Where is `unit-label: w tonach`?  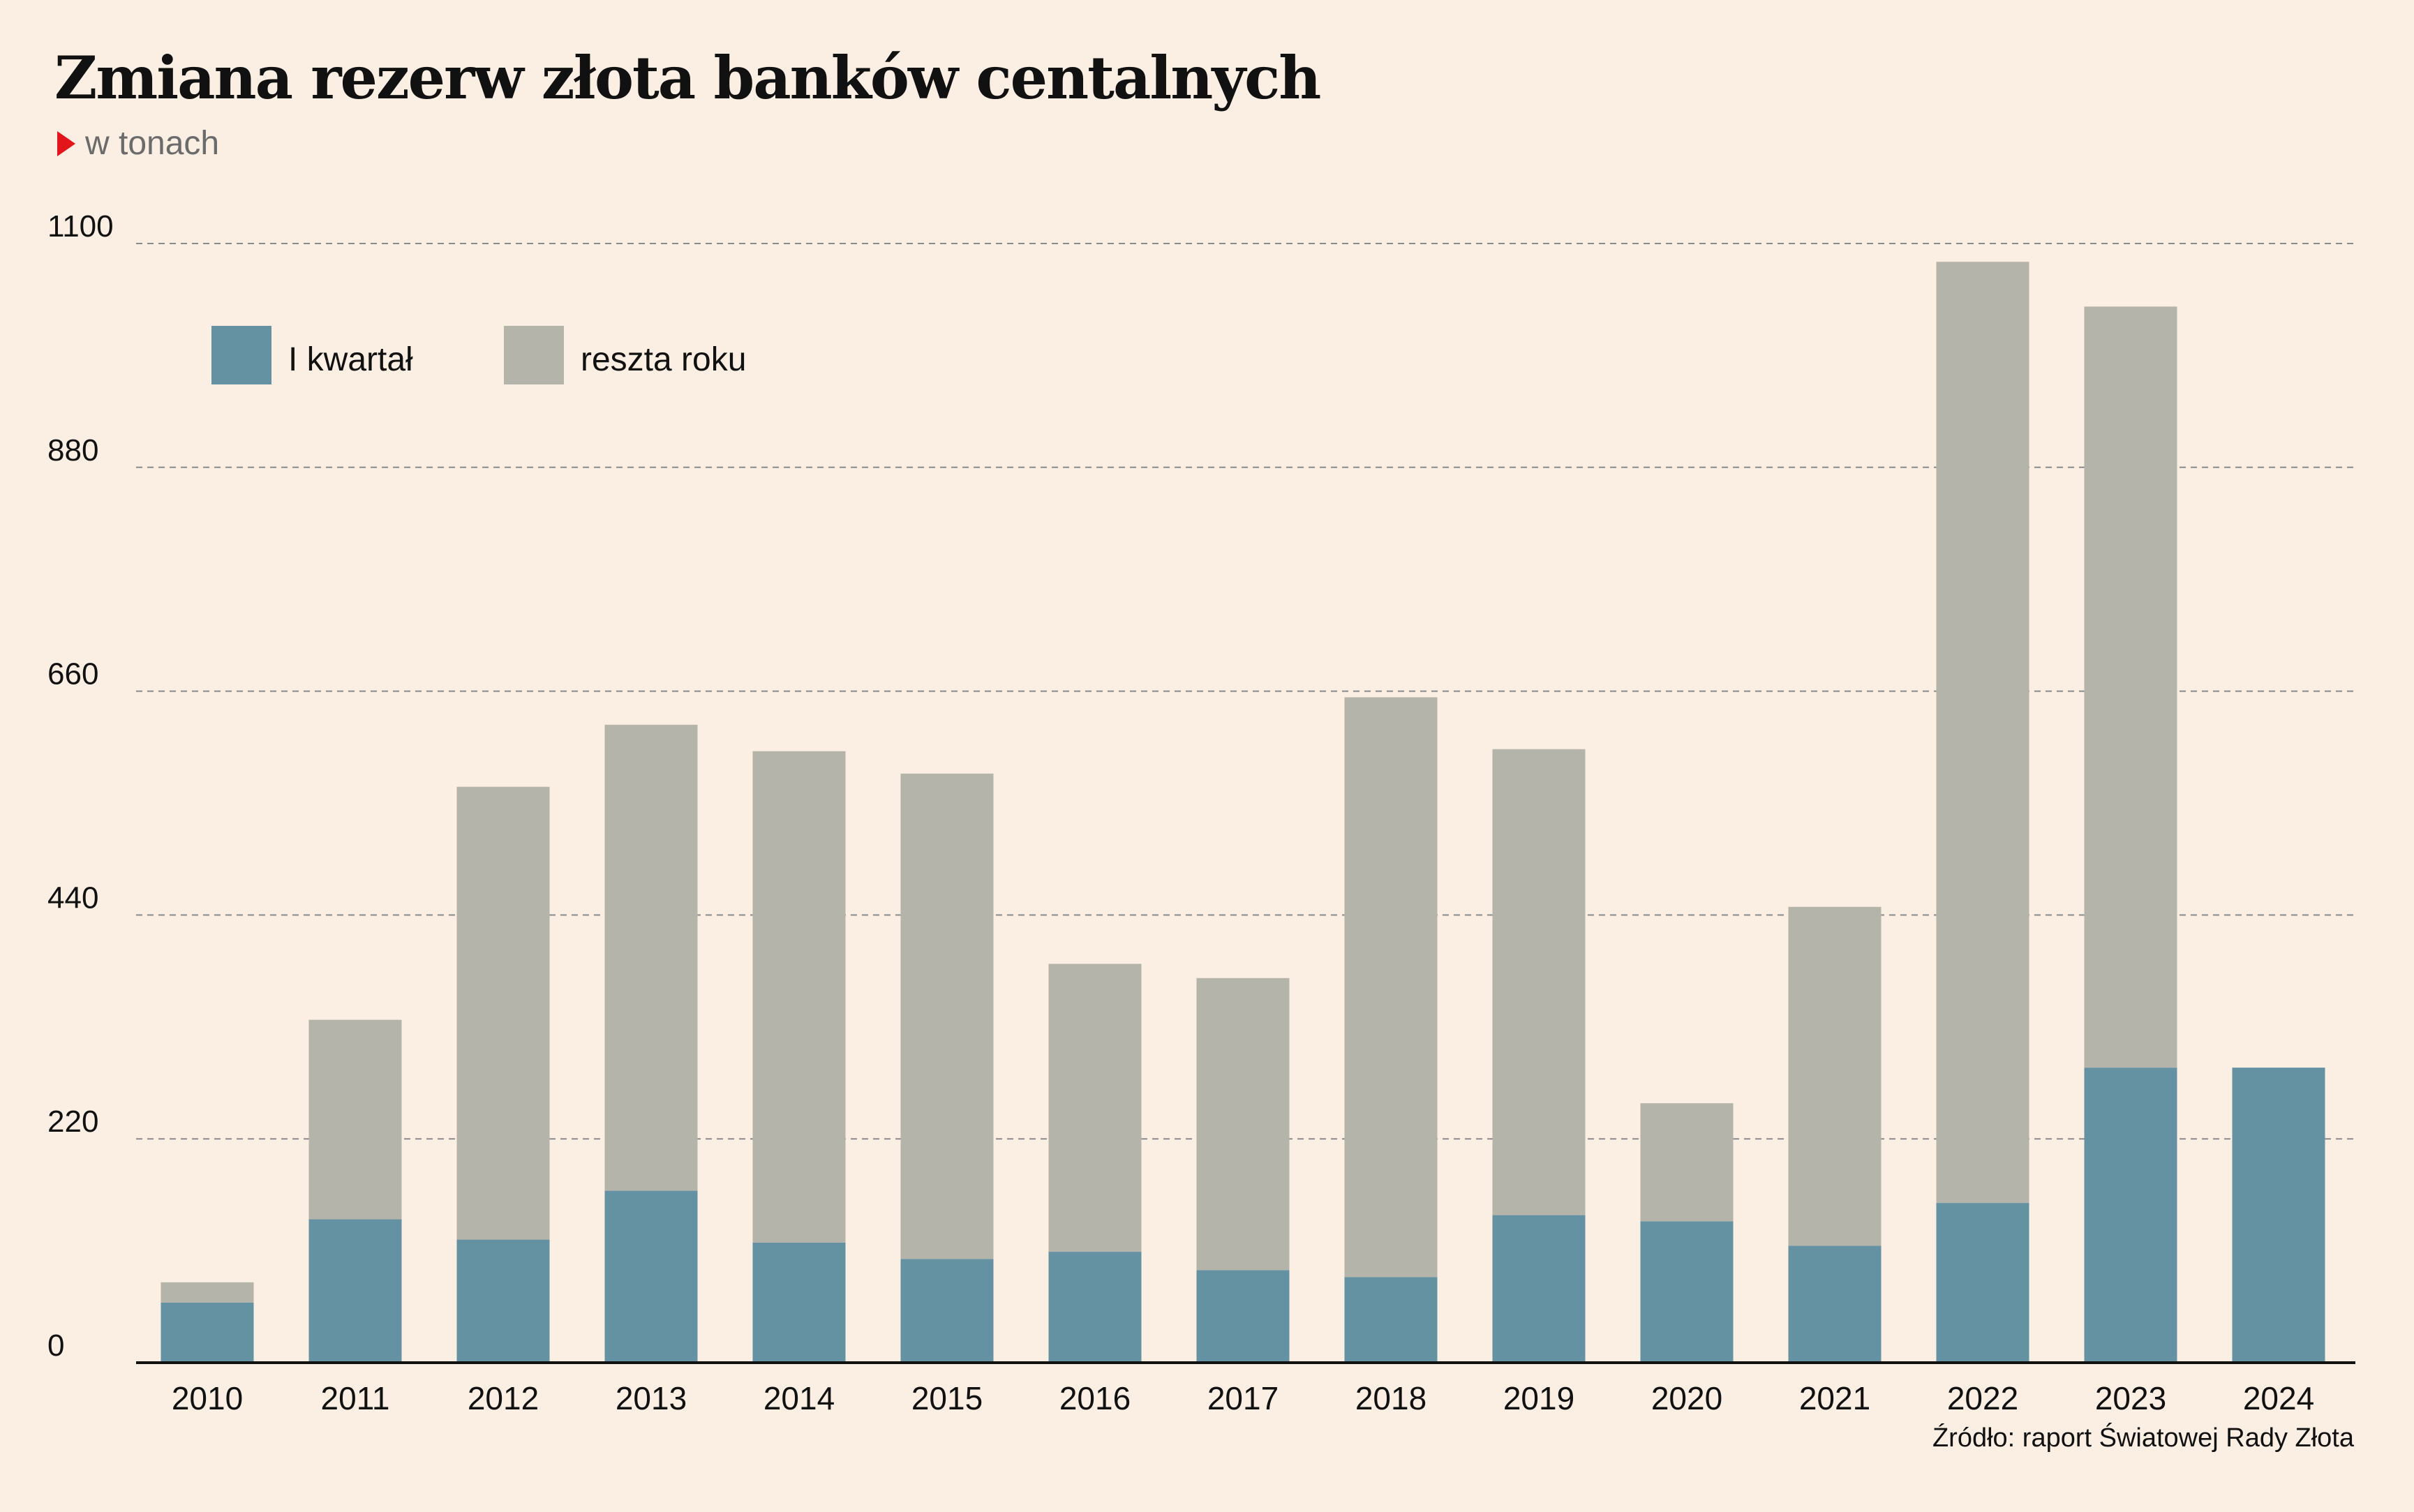
unit-label: w tonach is located at coordinates (152, 143).